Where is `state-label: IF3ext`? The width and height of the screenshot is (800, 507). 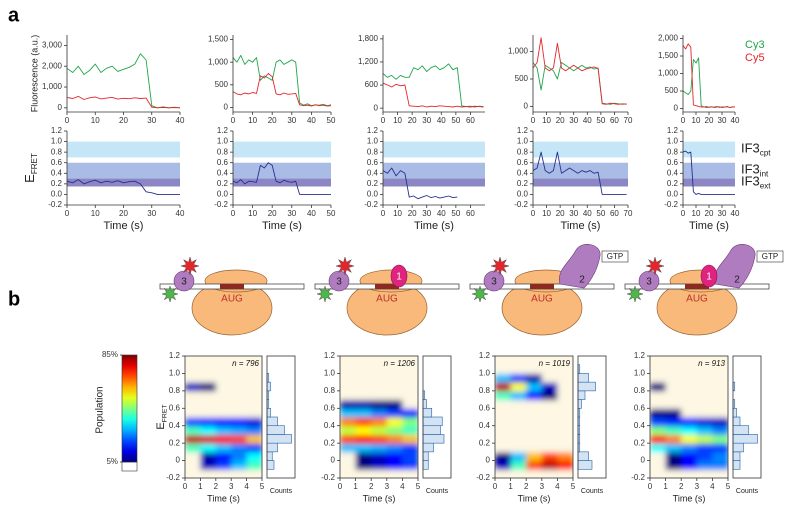
state-label: IF3ext is located at coordinates (756, 182).